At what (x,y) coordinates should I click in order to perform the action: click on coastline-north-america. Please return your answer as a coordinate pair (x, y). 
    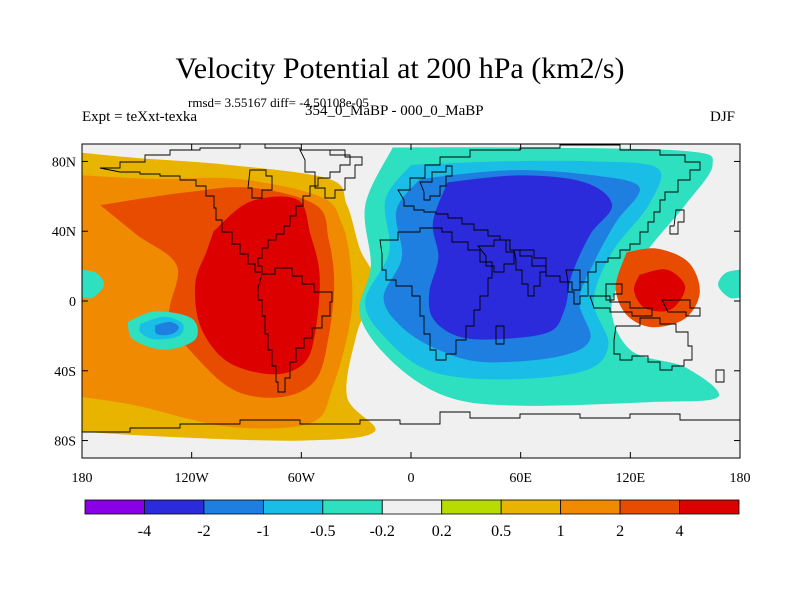
    Looking at the image, I should click on (225, 208).